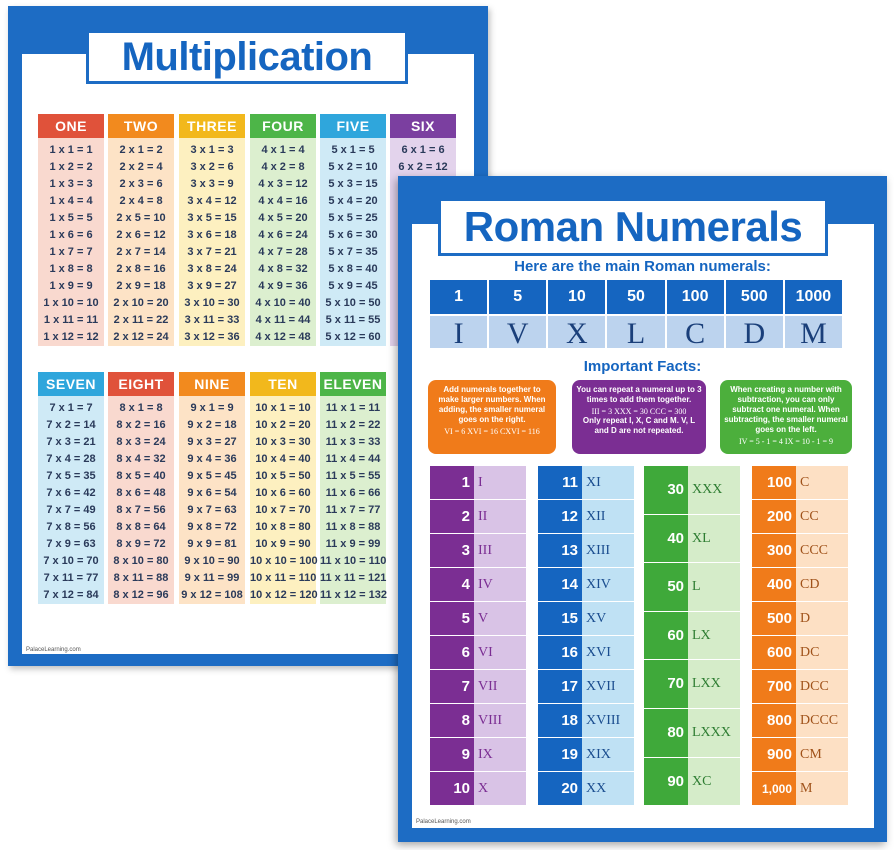  What do you see at coordinates (353, 320) in the screenshot?
I see `times-table-row: 5 x 11 = 55` at bounding box center [353, 320].